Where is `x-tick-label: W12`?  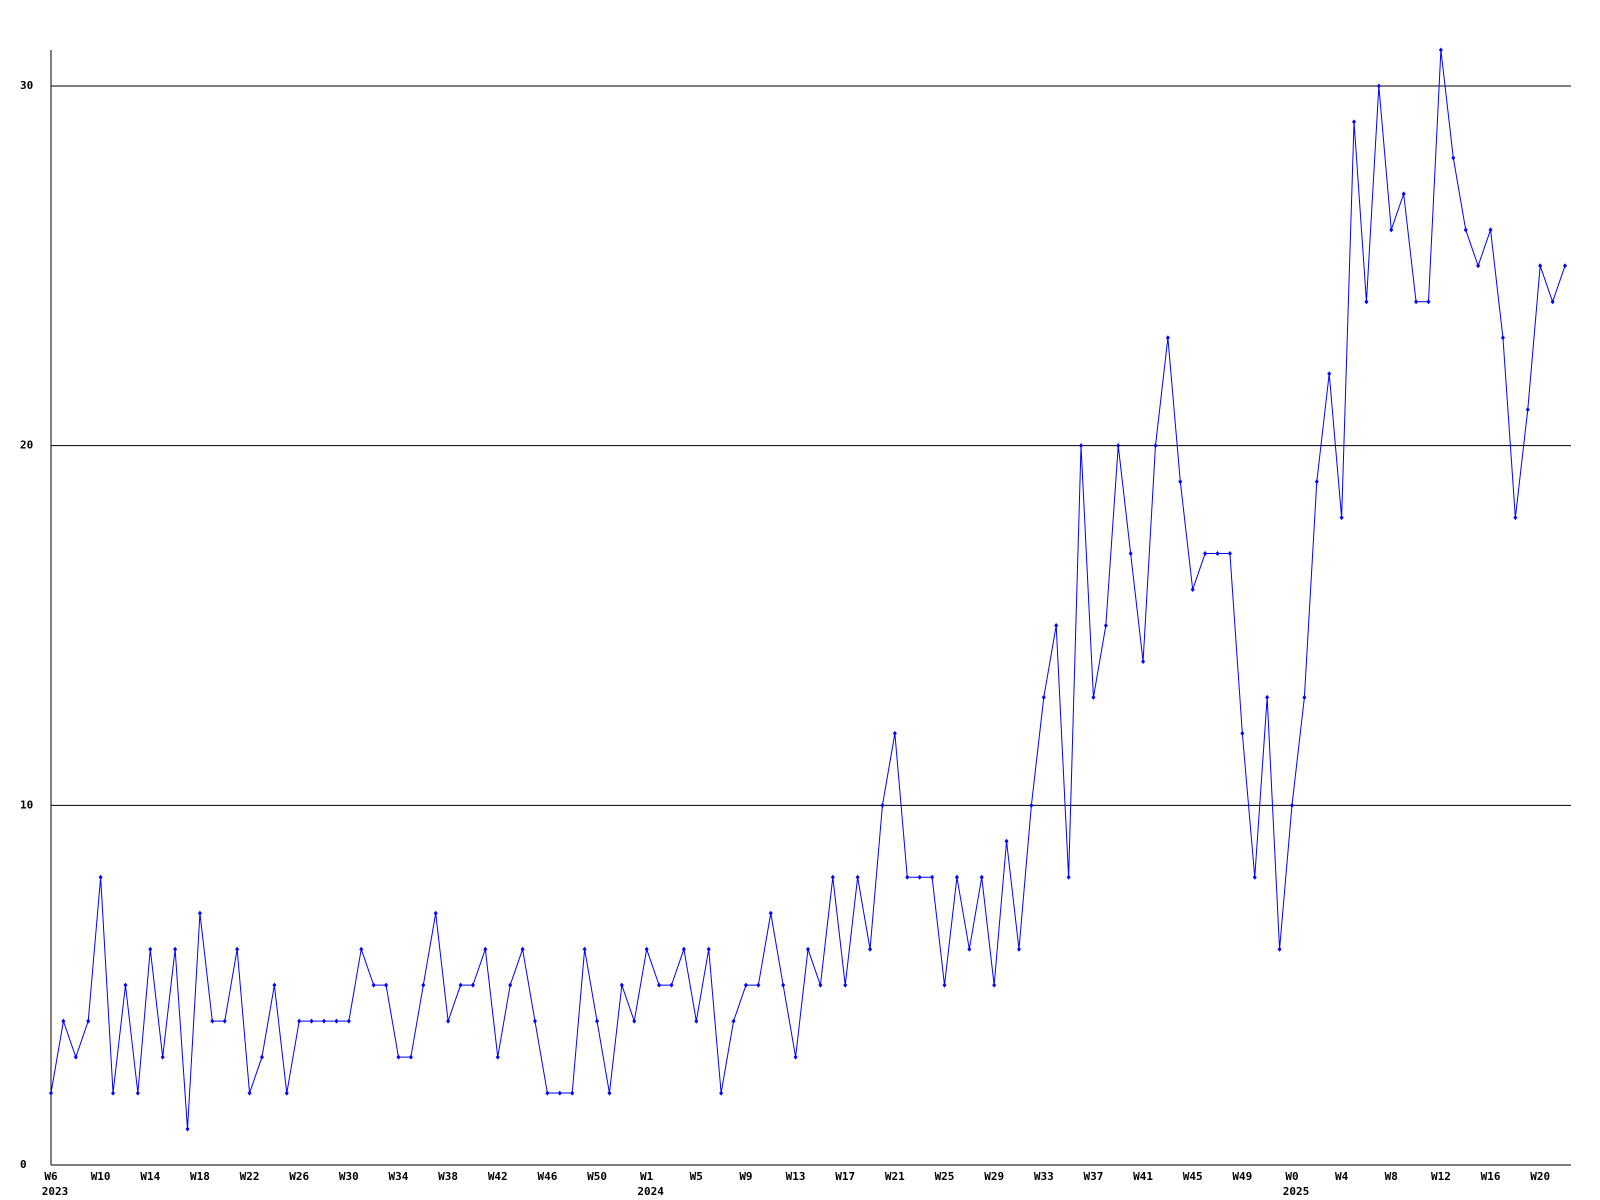
x-tick-label: W12 is located at coordinates (1441, 1176).